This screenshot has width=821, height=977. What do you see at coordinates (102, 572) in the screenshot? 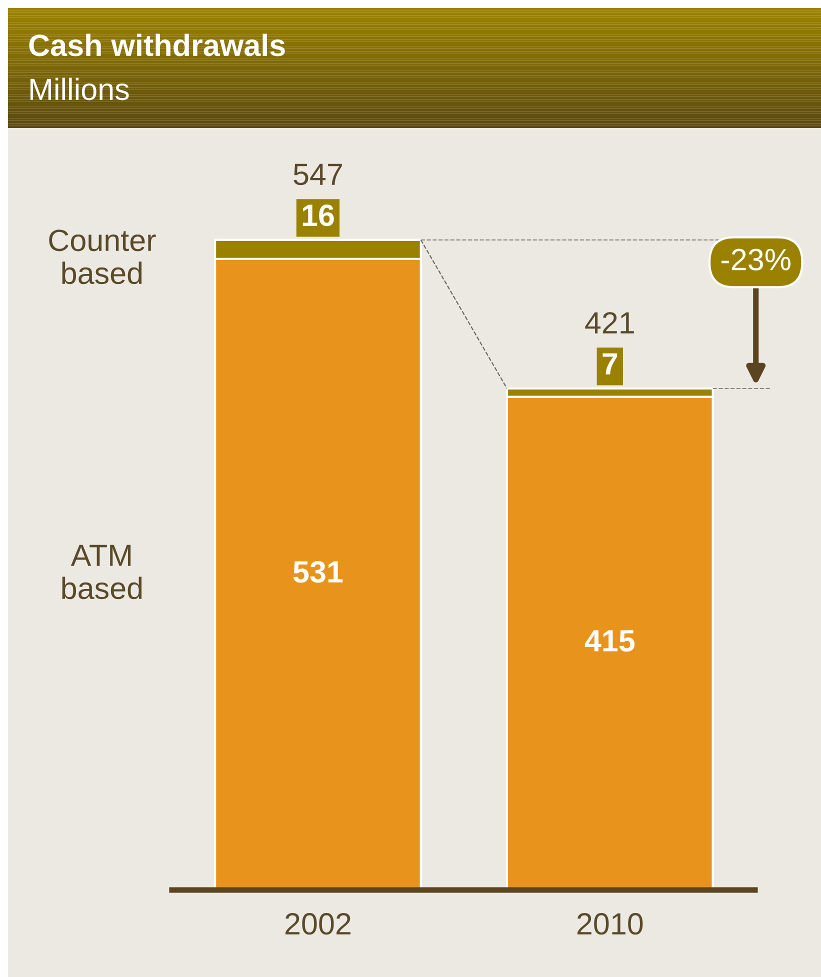
I see `text: ATM based` at bounding box center [102, 572].